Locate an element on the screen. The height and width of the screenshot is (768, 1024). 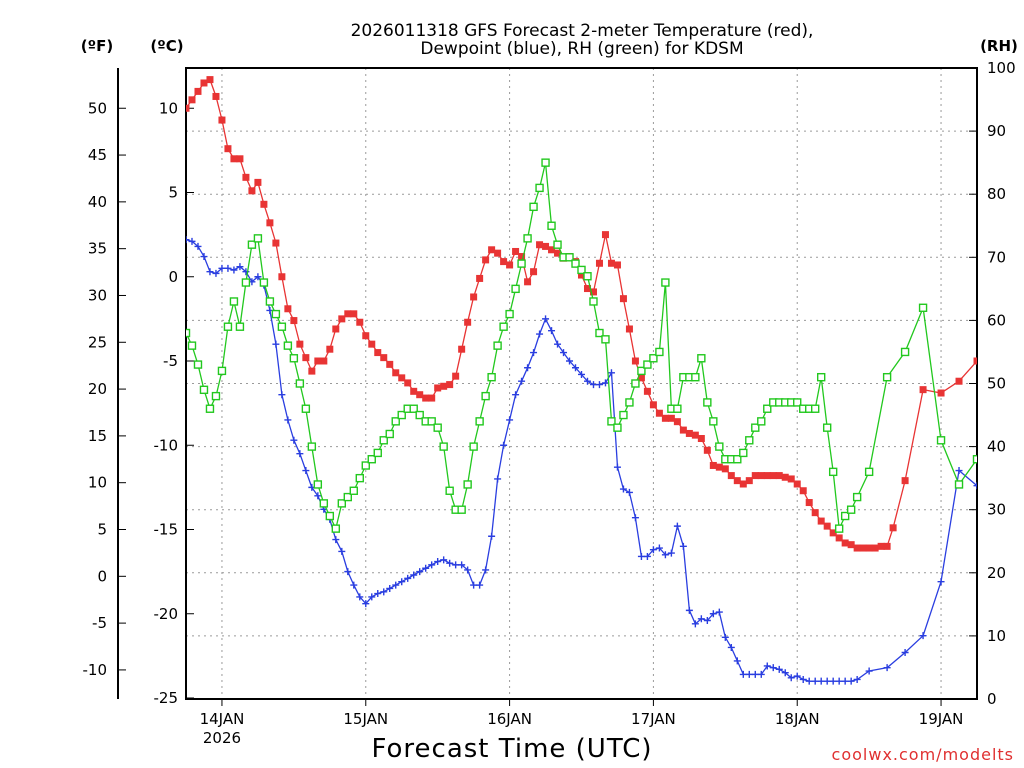
chart-title-line2: Dewpoint (blue), RH (green) for KDSM is located at coordinates (581, 49).